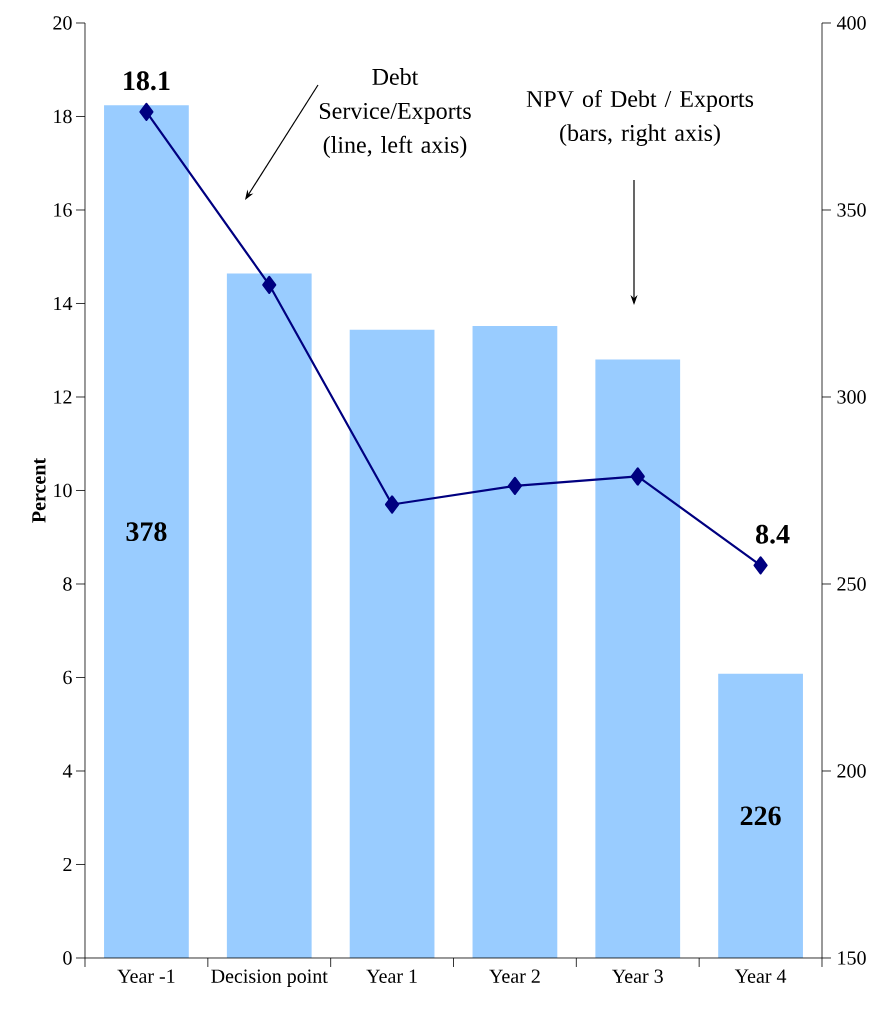 This screenshot has width=877, height=1019. What do you see at coordinates (67, 677) in the screenshot?
I see `y-tick-label: 6` at bounding box center [67, 677].